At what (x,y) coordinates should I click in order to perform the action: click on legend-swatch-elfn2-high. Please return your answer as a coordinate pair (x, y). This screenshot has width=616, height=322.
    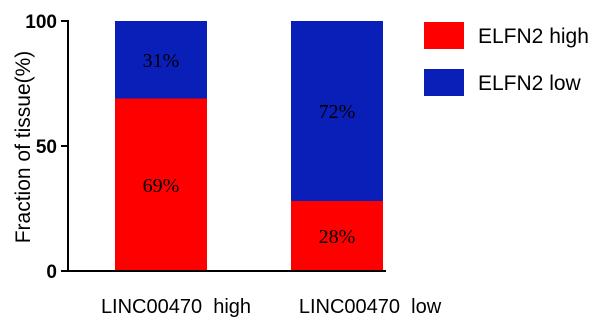
    Looking at the image, I should click on (444, 35).